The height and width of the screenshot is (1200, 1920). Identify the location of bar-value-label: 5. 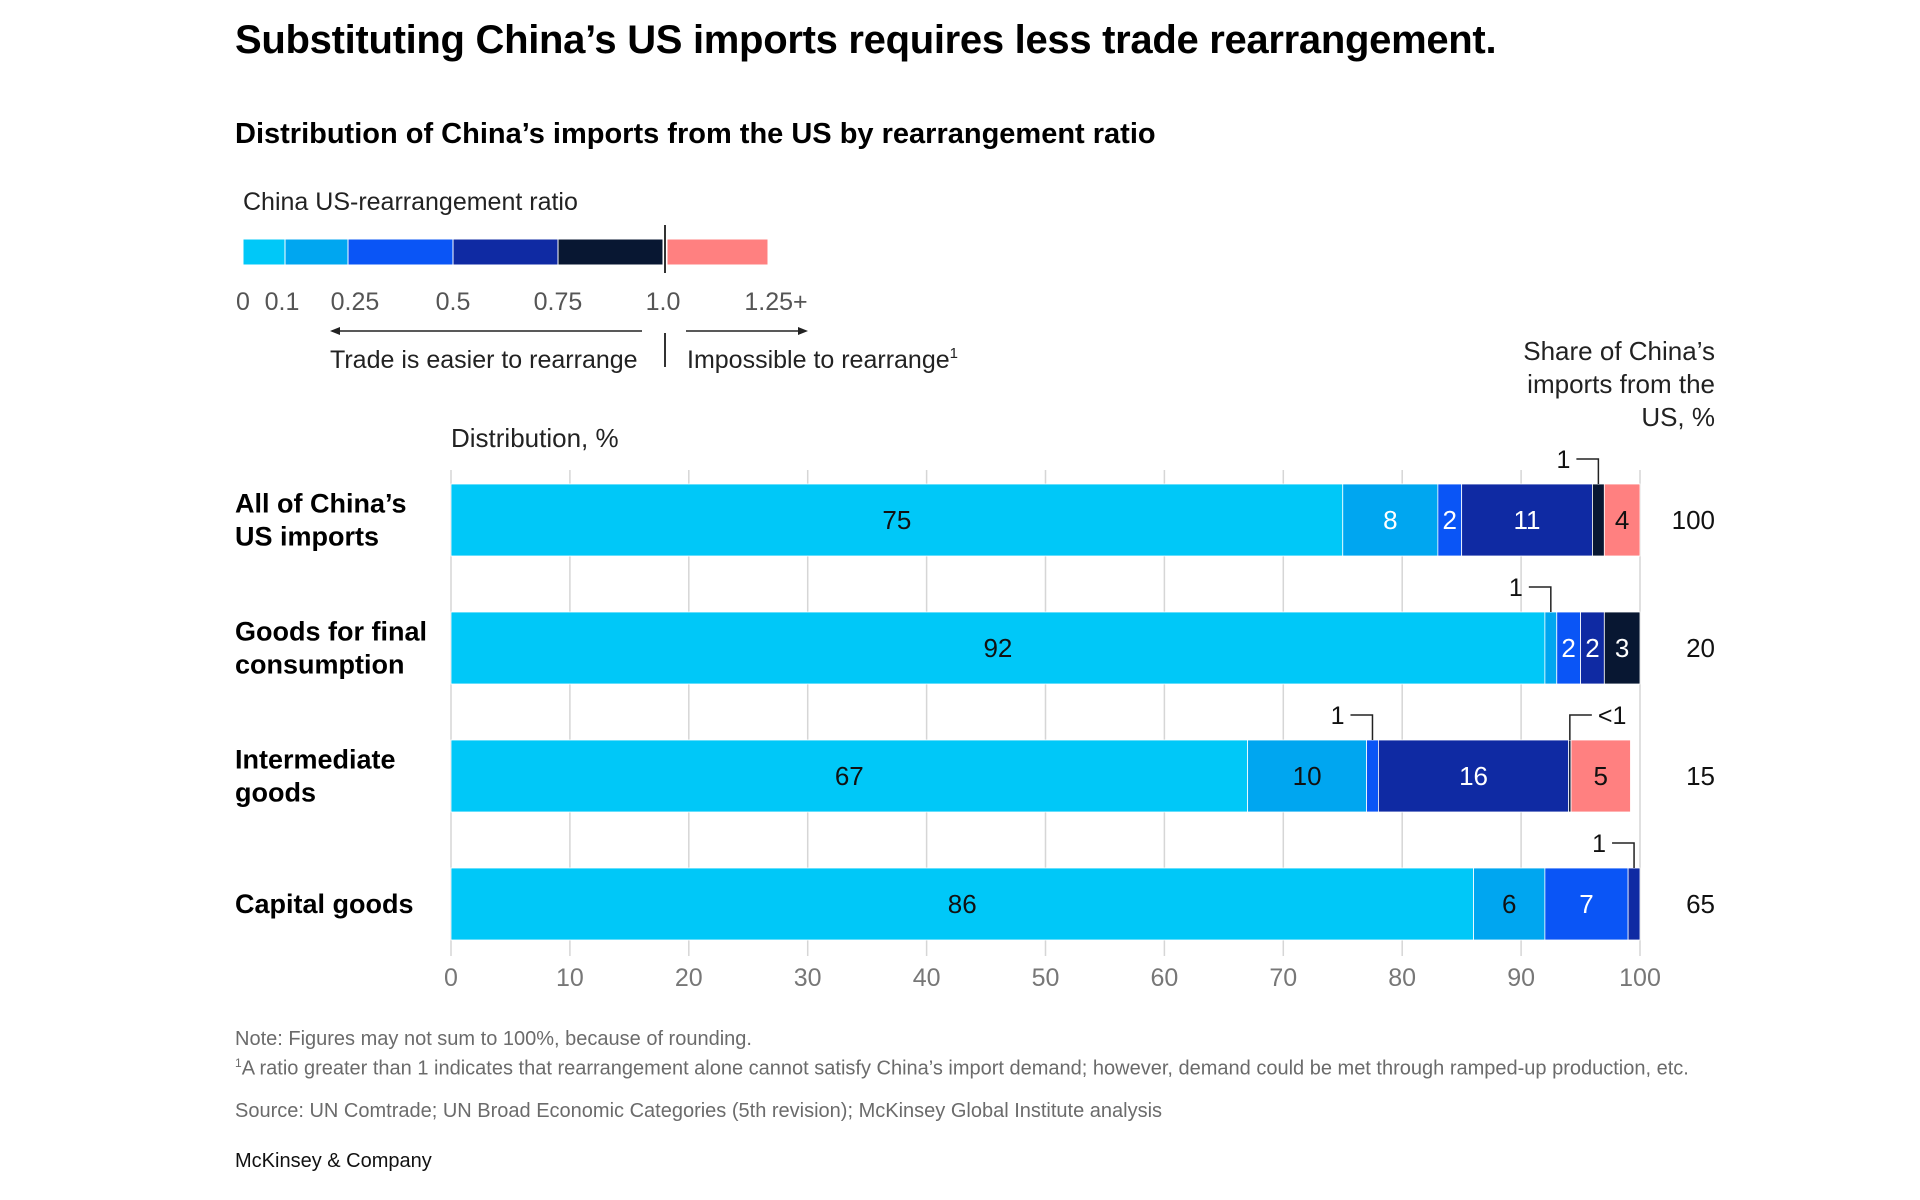
(1601, 776).